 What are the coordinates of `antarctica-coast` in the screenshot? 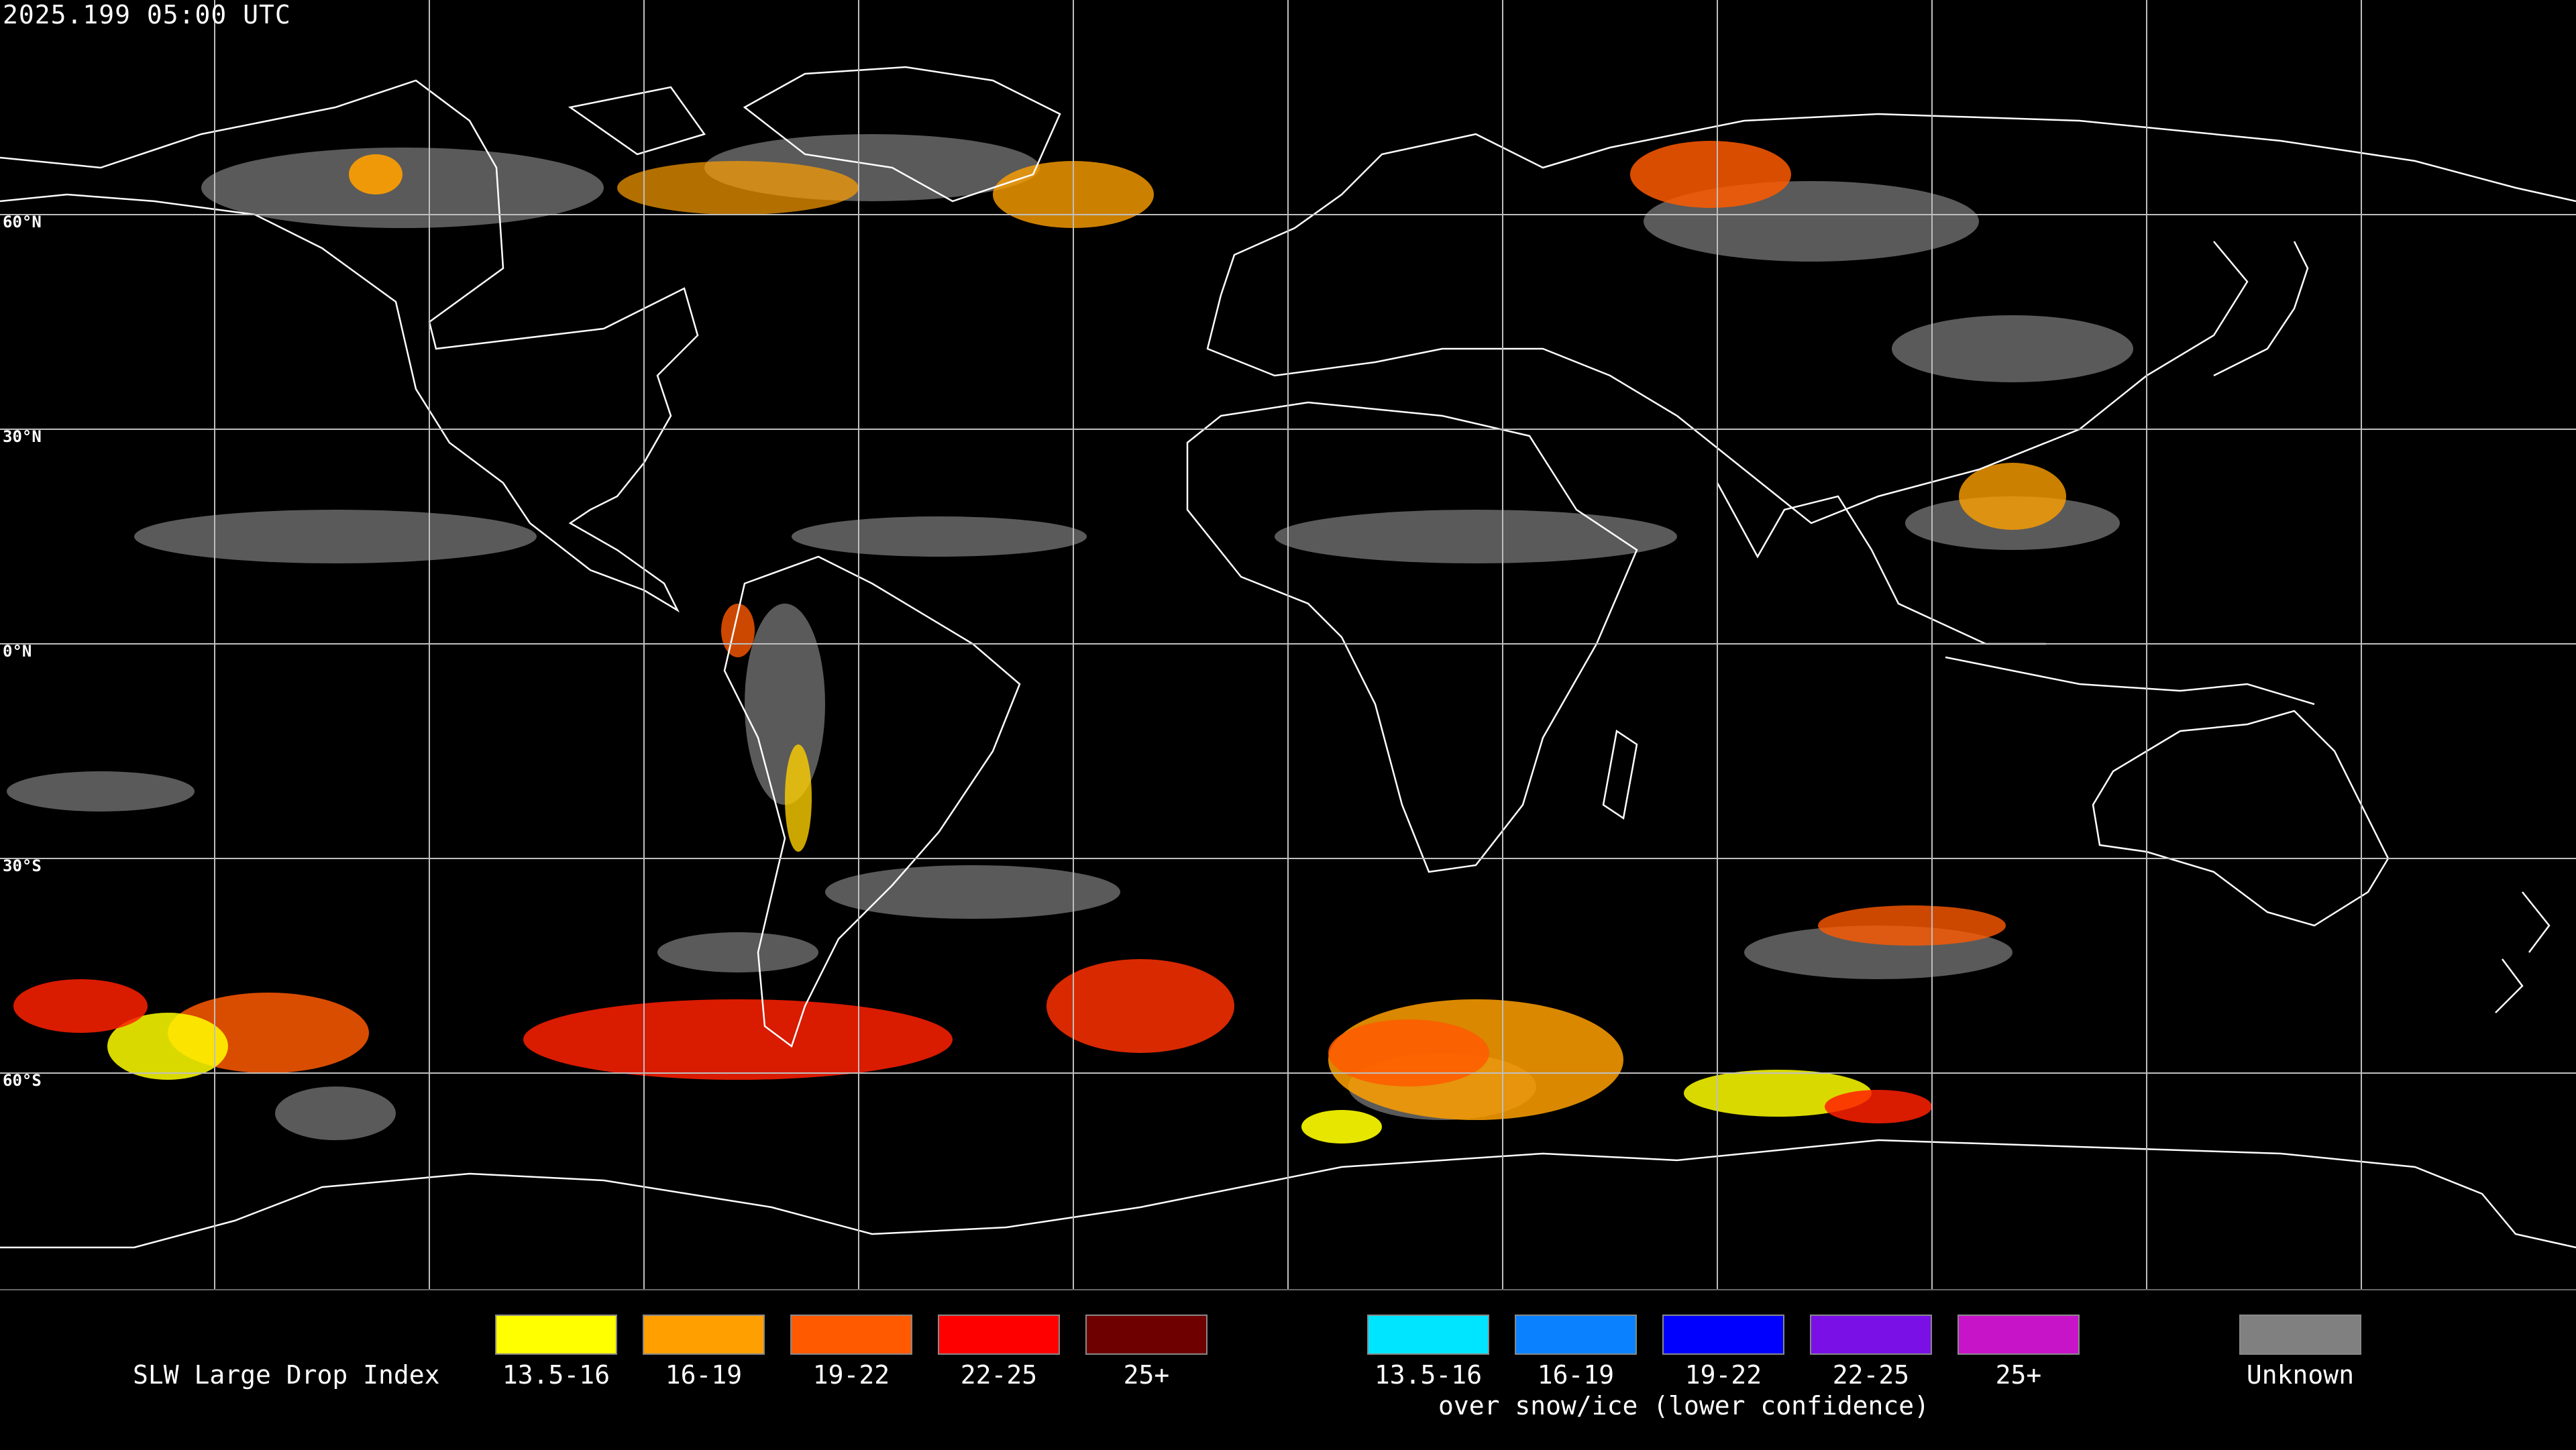 It's located at (1288, 1194).